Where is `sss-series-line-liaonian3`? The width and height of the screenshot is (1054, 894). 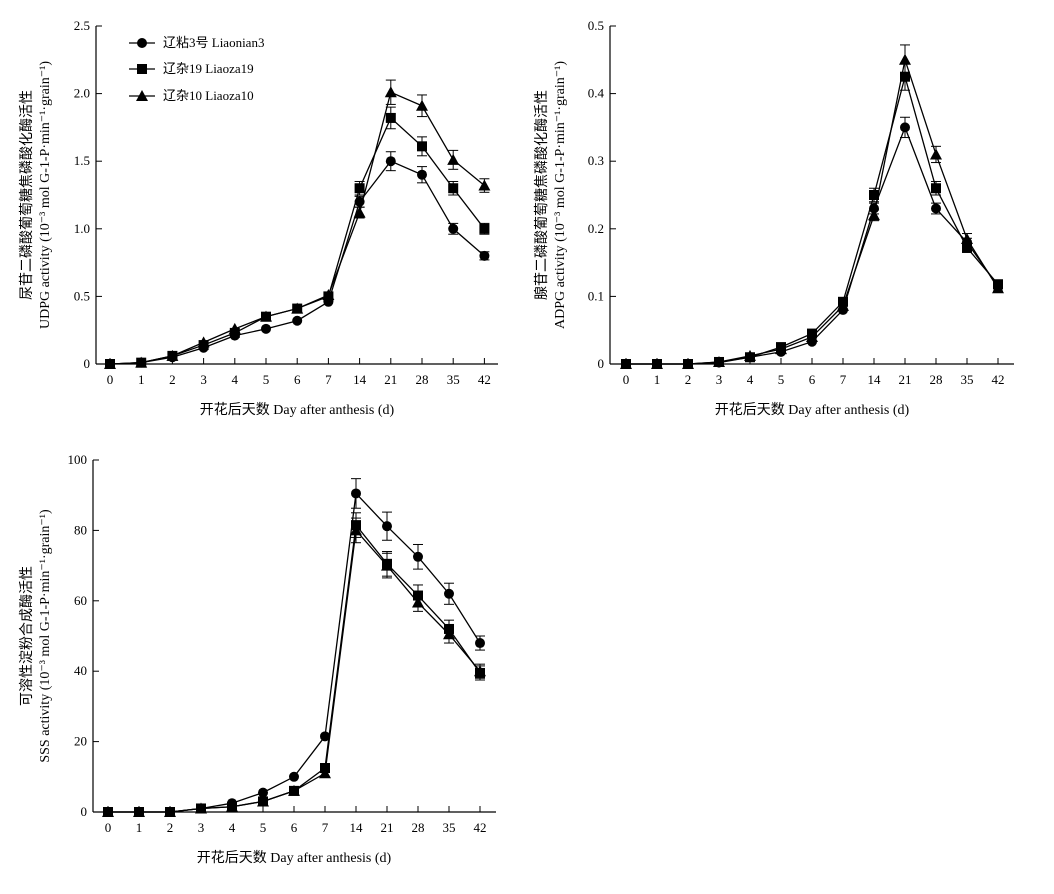
sss-series-line-liaonian3 is located at coordinates (294, 652).